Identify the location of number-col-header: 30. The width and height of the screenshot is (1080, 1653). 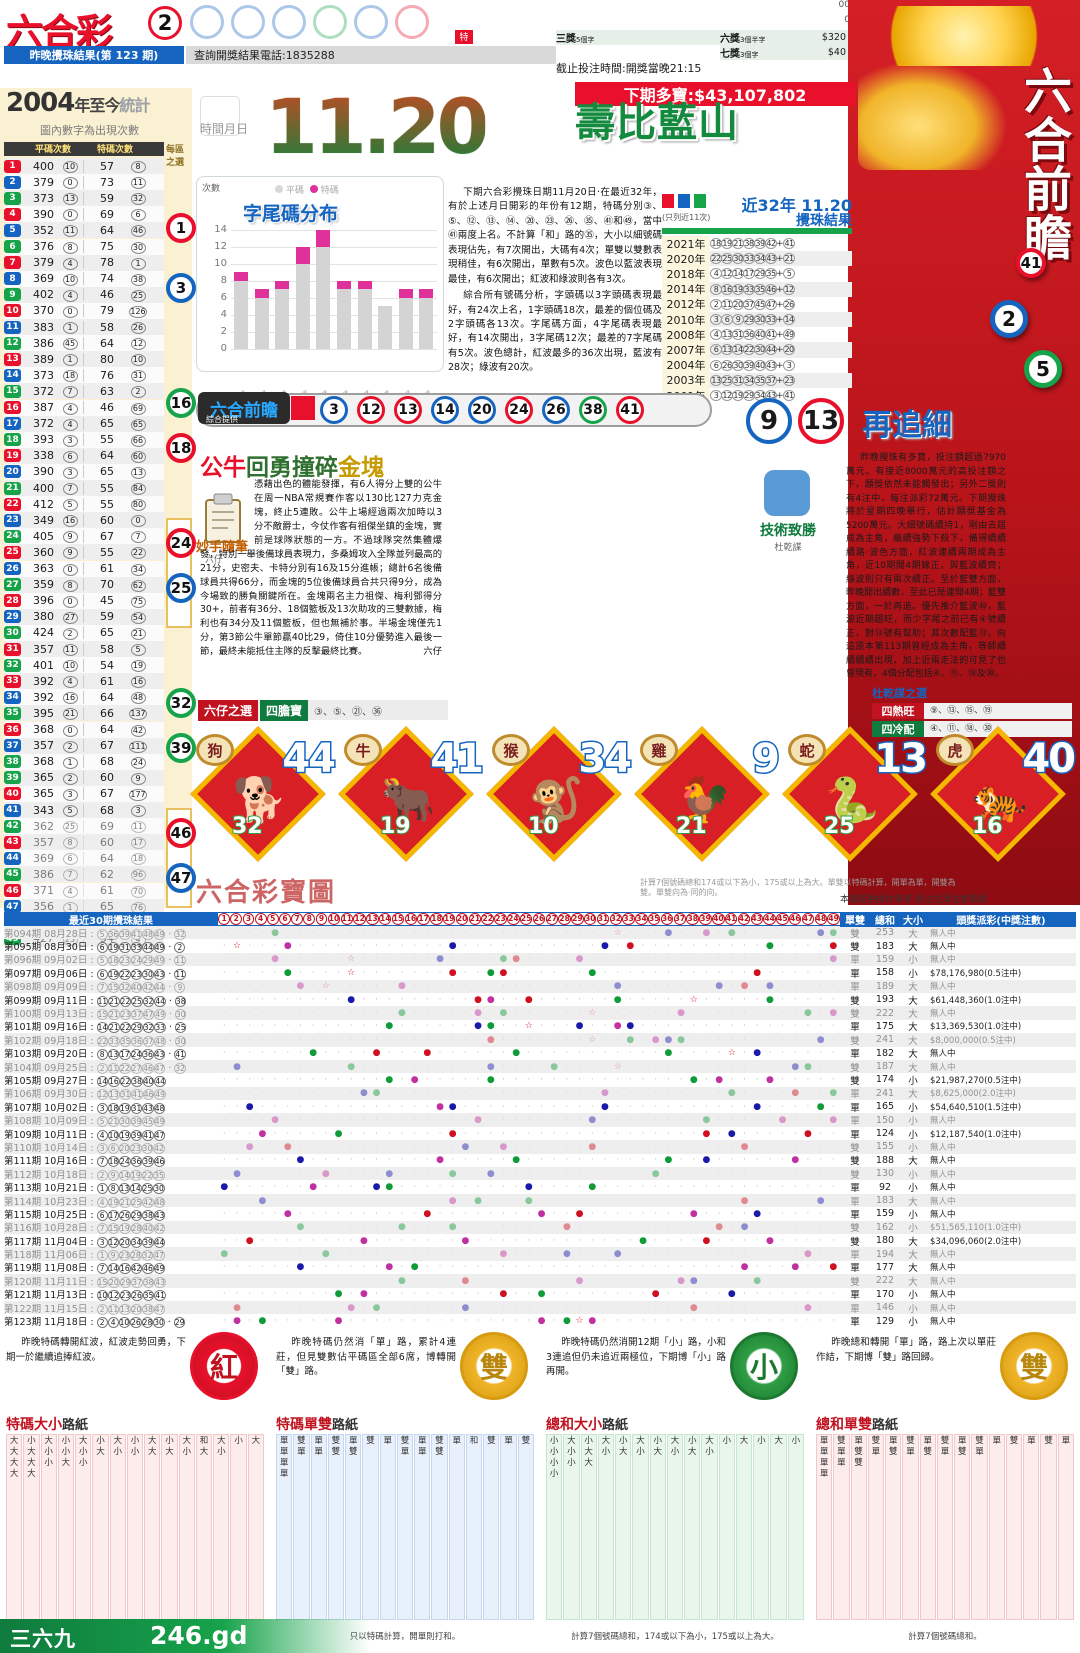
(590, 919).